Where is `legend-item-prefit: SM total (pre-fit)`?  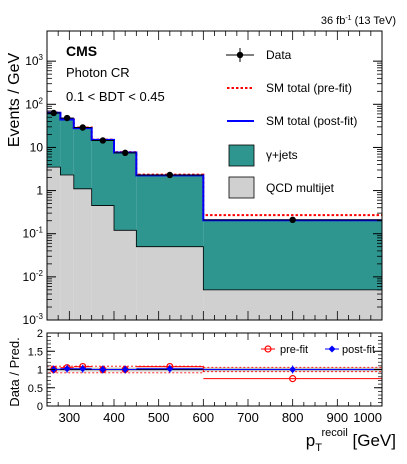 legend-item-prefit: SM total (pre-fit) is located at coordinates (289, 88).